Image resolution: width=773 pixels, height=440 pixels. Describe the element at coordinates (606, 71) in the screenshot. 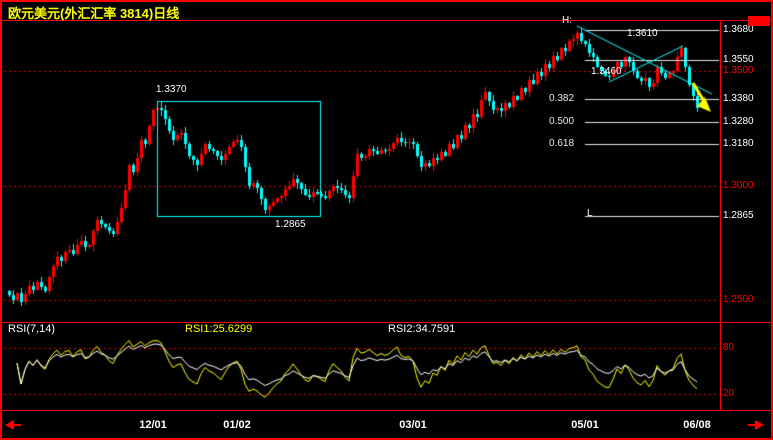

I see `pullback-low-label: 1.3460` at that location.